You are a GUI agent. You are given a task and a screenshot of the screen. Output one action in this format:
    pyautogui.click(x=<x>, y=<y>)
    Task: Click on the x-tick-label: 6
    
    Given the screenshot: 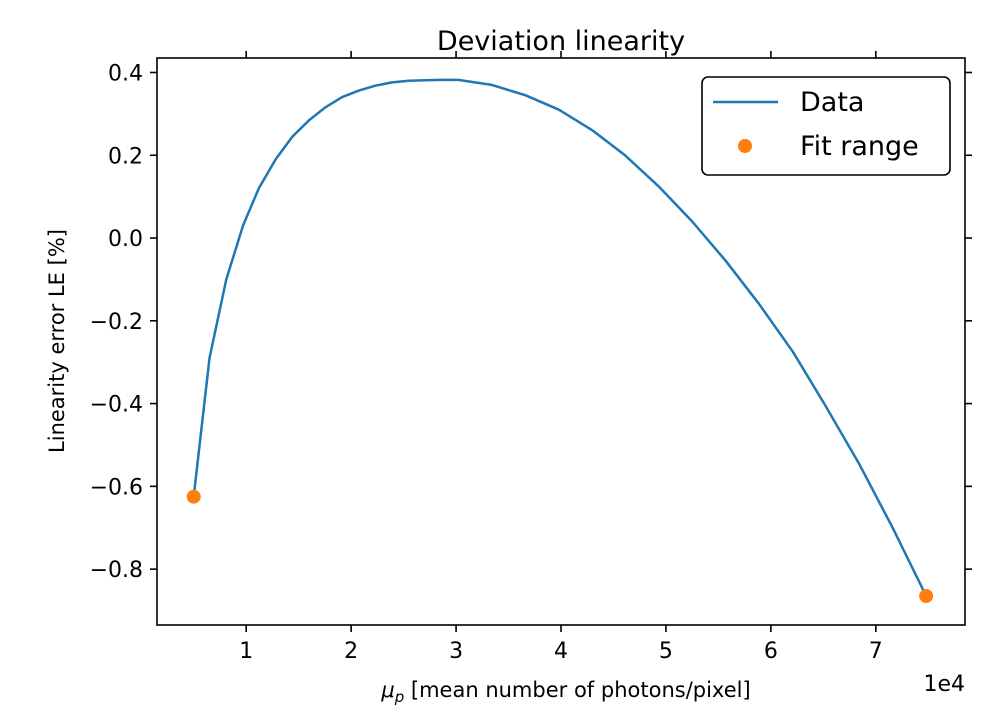 What is the action you would take?
    pyautogui.click(x=771, y=651)
    